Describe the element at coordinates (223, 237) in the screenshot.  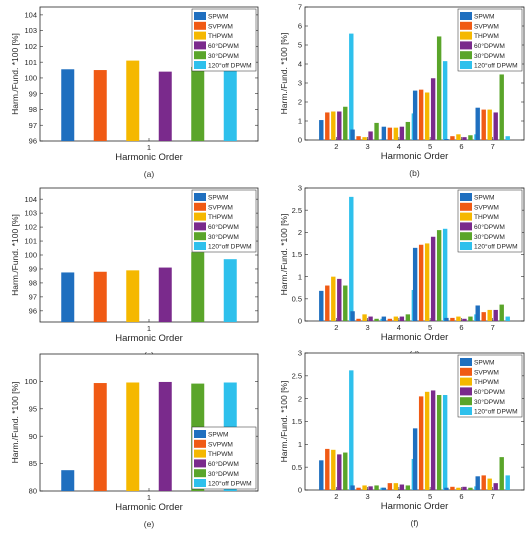
I see `legend-label: 30°DPWM` at that location.